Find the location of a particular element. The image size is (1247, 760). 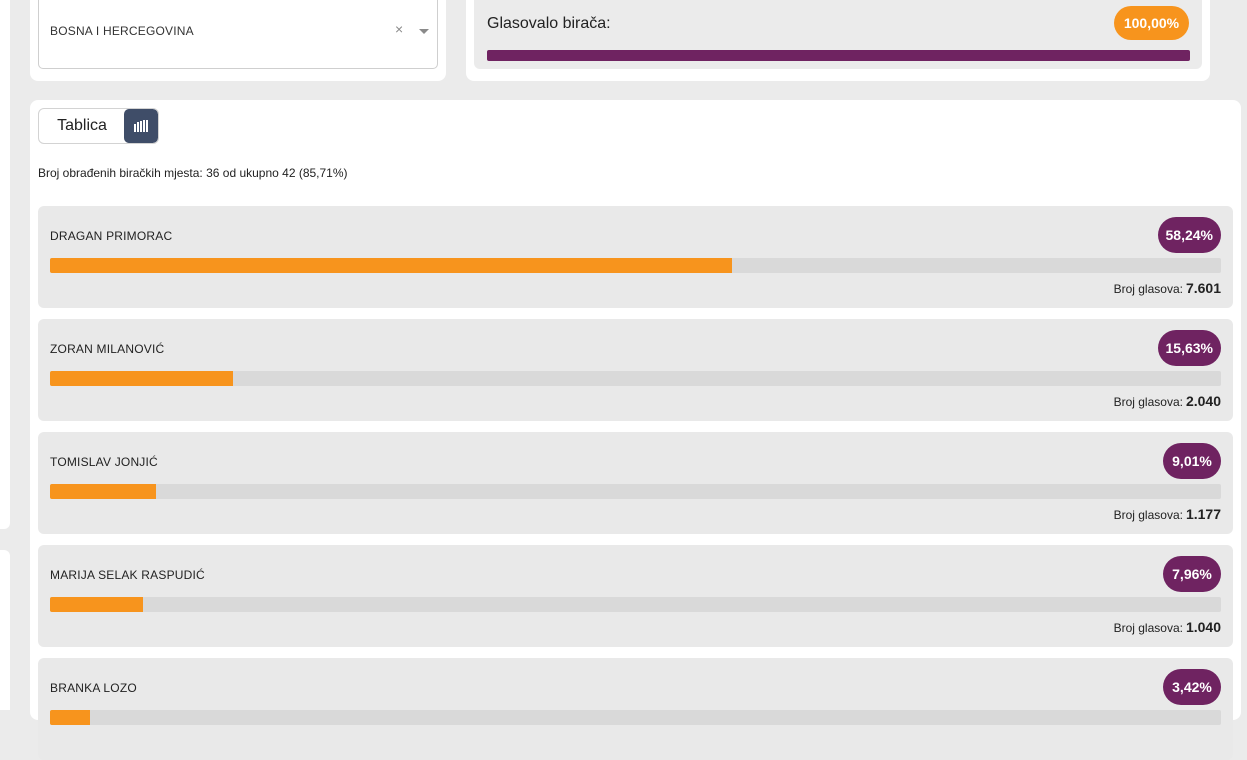

candidate-votes: Broj glasova: 1.040 is located at coordinates (1167, 627).